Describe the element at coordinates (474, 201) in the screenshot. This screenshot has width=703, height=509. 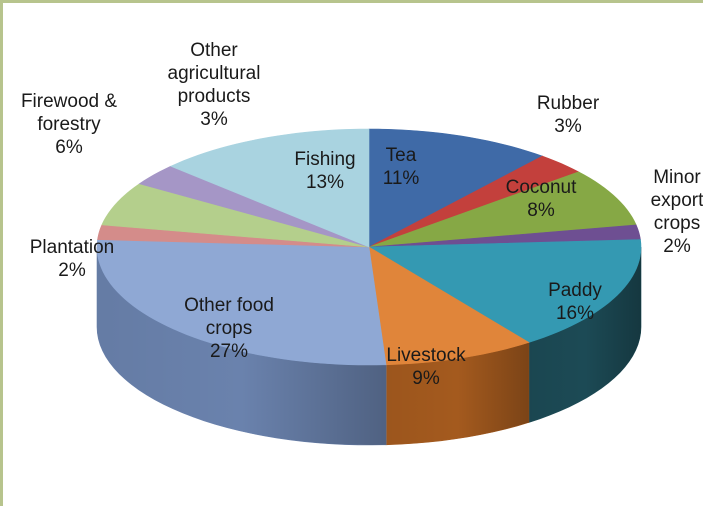
I see `pie-slice-rubber` at that location.